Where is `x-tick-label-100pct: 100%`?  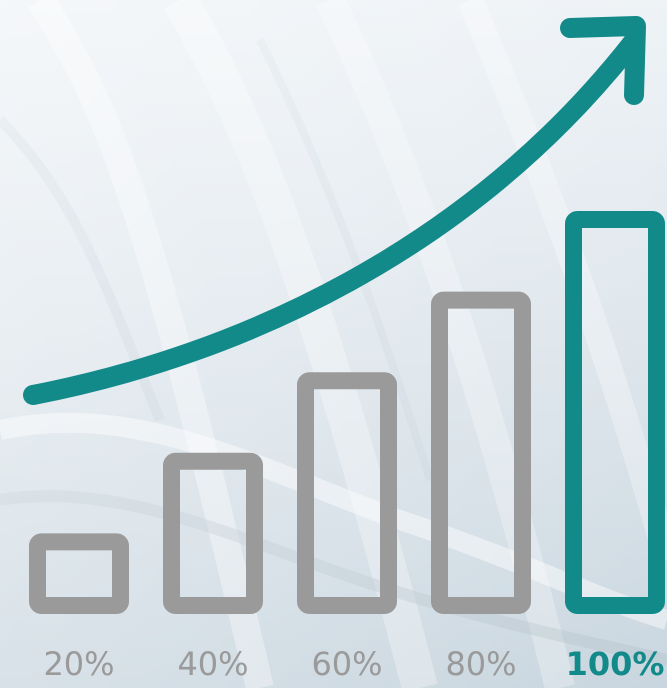
x-tick-label-100pct: 100% is located at coordinates (615, 664).